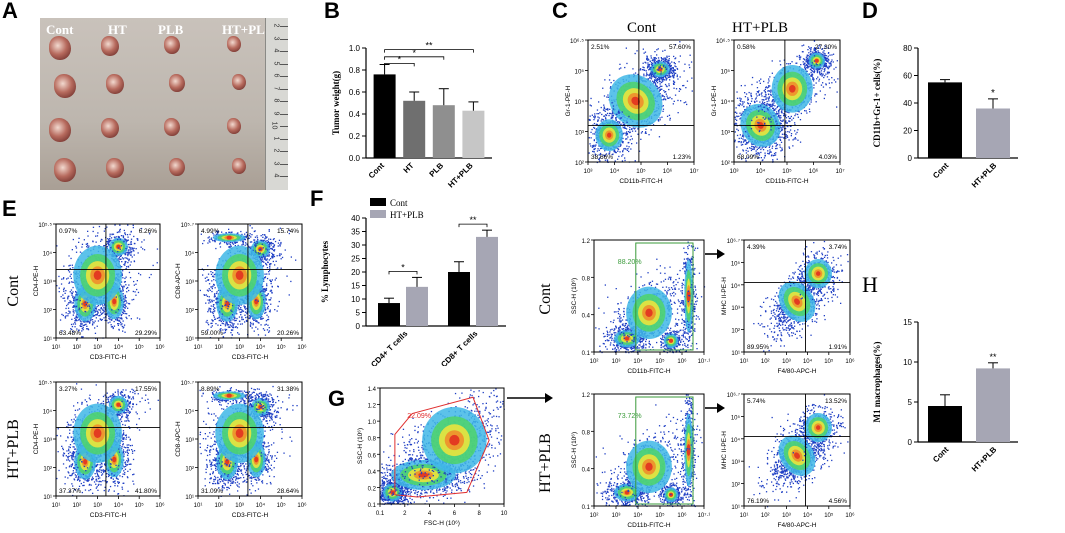 Image resolution: width=1065 pixels, height=533 pixels. I want to click on y-tick-label: 20, so click(355, 272).